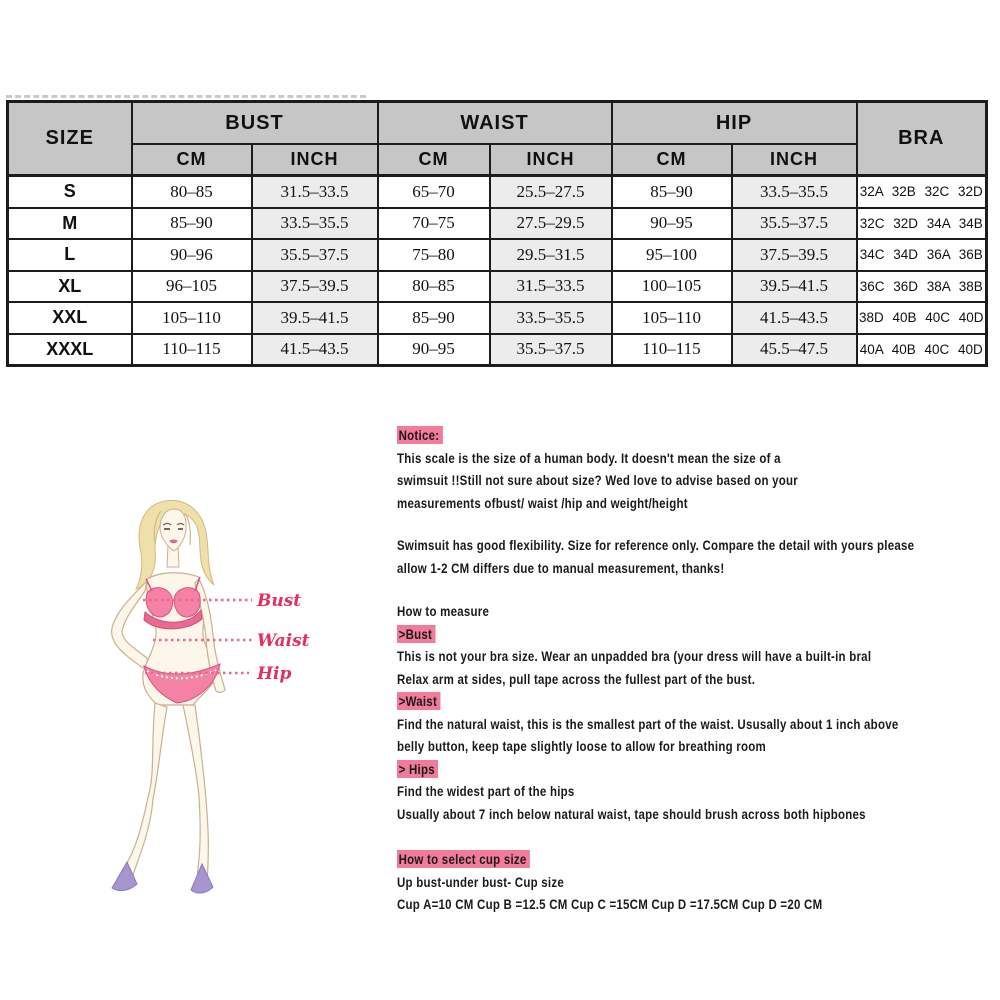 The width and height of the screenshot is (1000, 1000). Describe the element at coordinates (443, 611) in the screenshot. I see `how-to-measure-title: How to measure` at that location.